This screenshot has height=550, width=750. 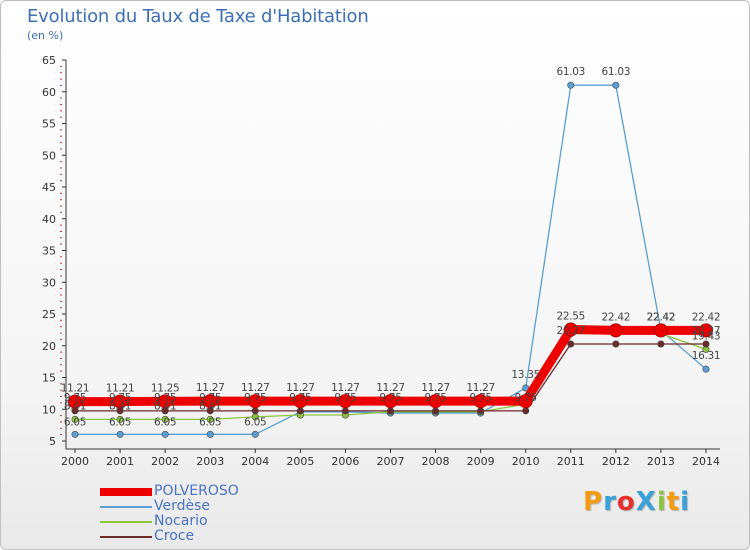 What do you see at coordinates (610, 502) in the screenshot?
I see `logo-letter: r` at bounding box center [610, 502].